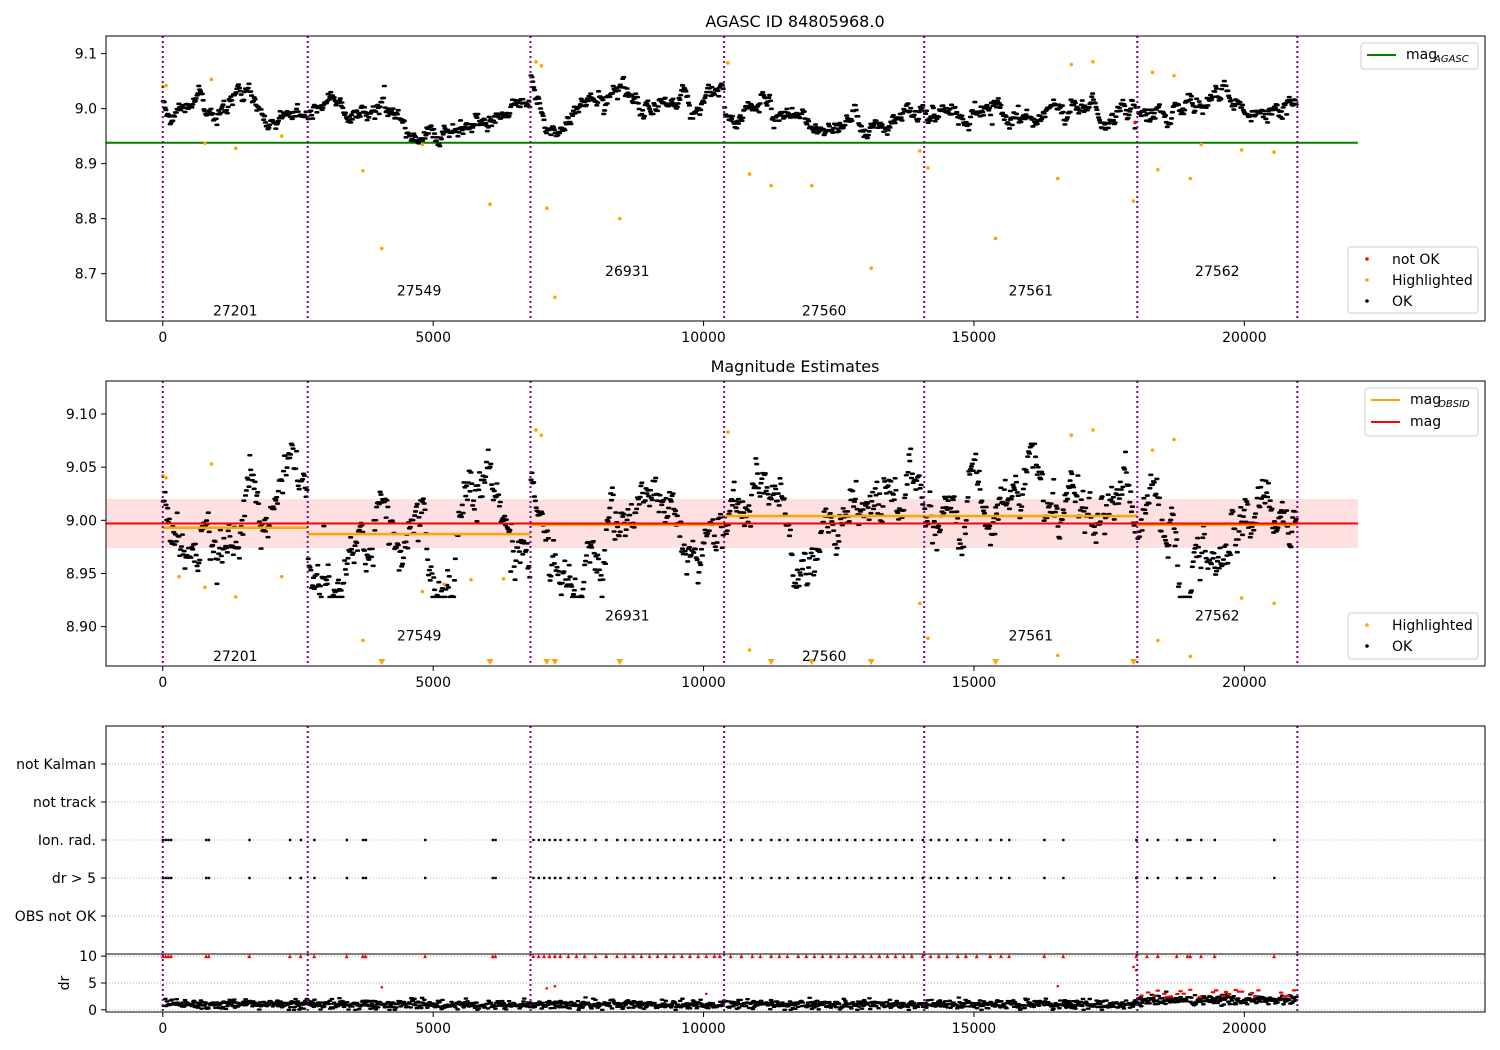 This screenshot has width=1500, height=1050. Describe the element at coordinates (1217, 272) in the screenshot. I see `agasc-obsid-label: 27562` at that location.